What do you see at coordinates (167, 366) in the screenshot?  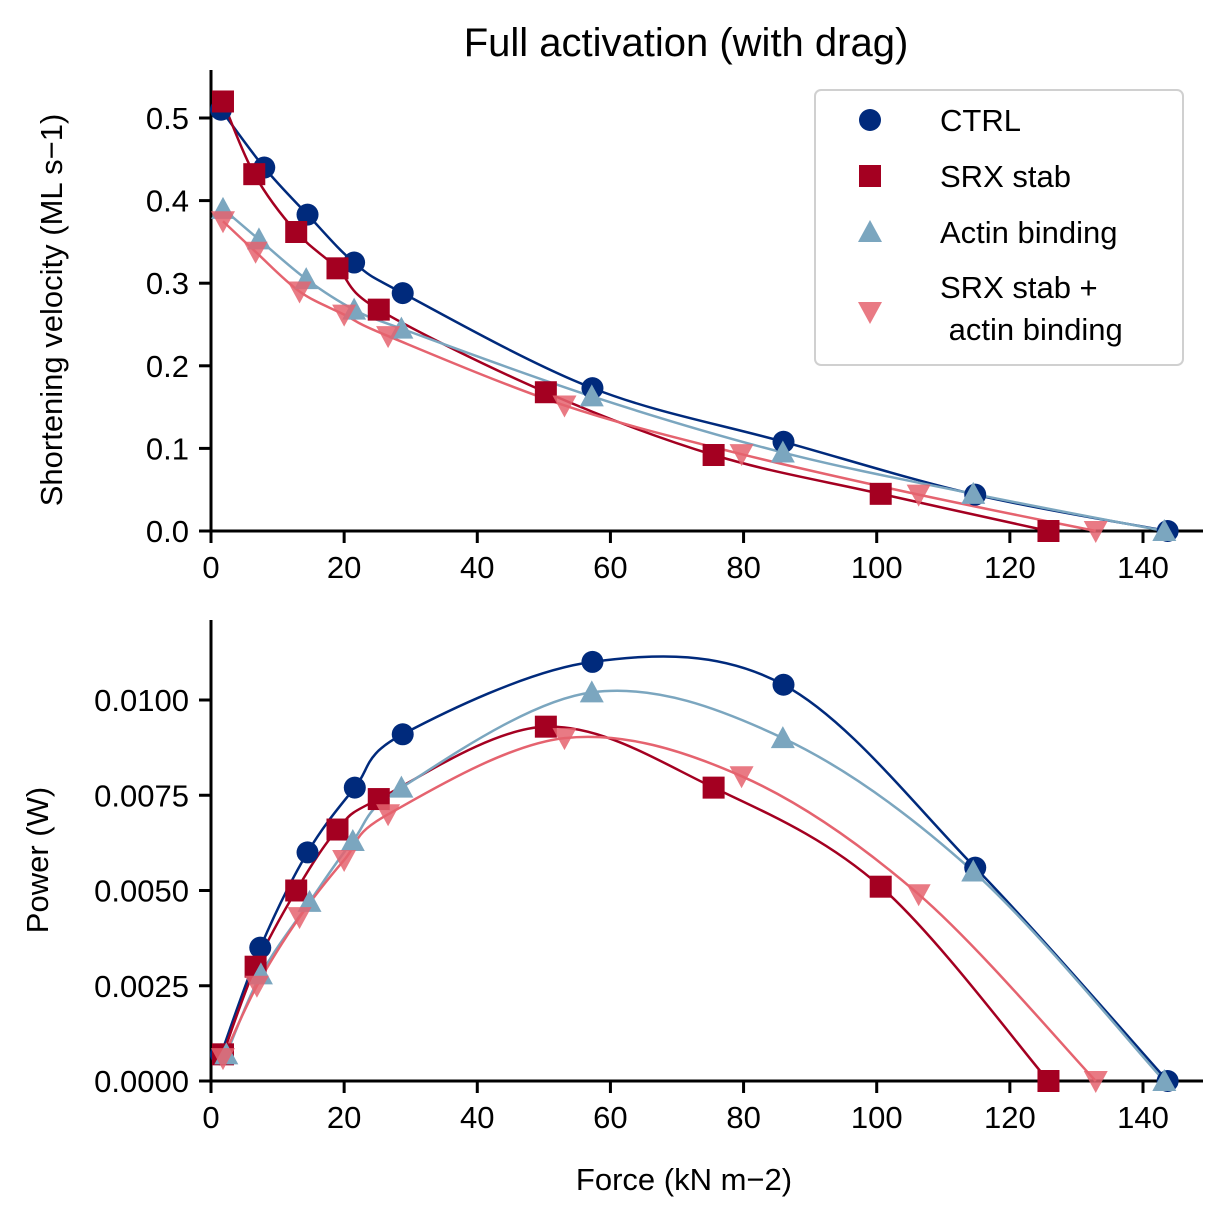 I see `y-tick-label: 0.2` at bounding box center [167, 366].